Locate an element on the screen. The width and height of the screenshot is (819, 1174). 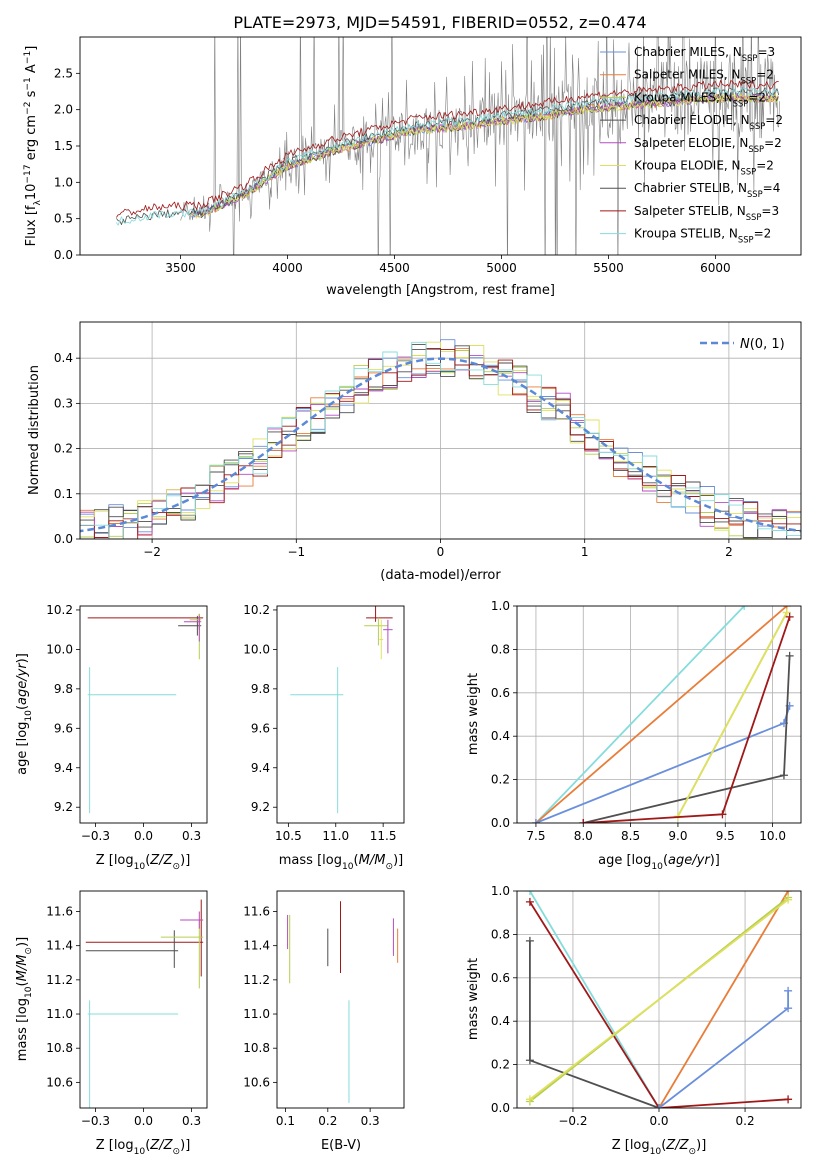
histogram-chabrier_elodie is located at coordinates (440, 441).